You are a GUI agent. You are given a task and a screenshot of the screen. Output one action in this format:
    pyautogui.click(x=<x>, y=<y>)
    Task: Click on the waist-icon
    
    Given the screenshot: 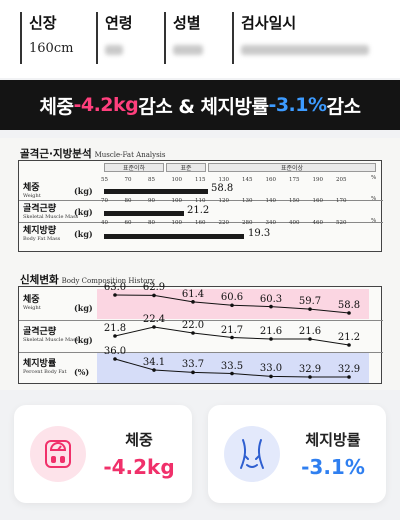 What is the action you would take?
    pyautogui.click(x=252, y=454)
    